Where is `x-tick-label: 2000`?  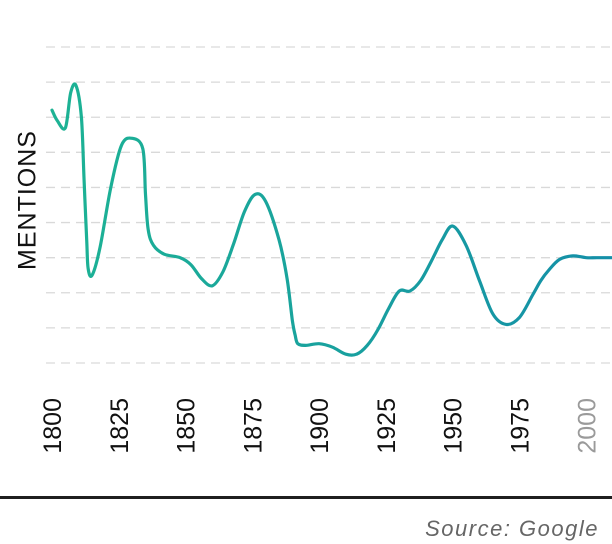
x-tick-label: 2000 is located at coordinates (587, 426).